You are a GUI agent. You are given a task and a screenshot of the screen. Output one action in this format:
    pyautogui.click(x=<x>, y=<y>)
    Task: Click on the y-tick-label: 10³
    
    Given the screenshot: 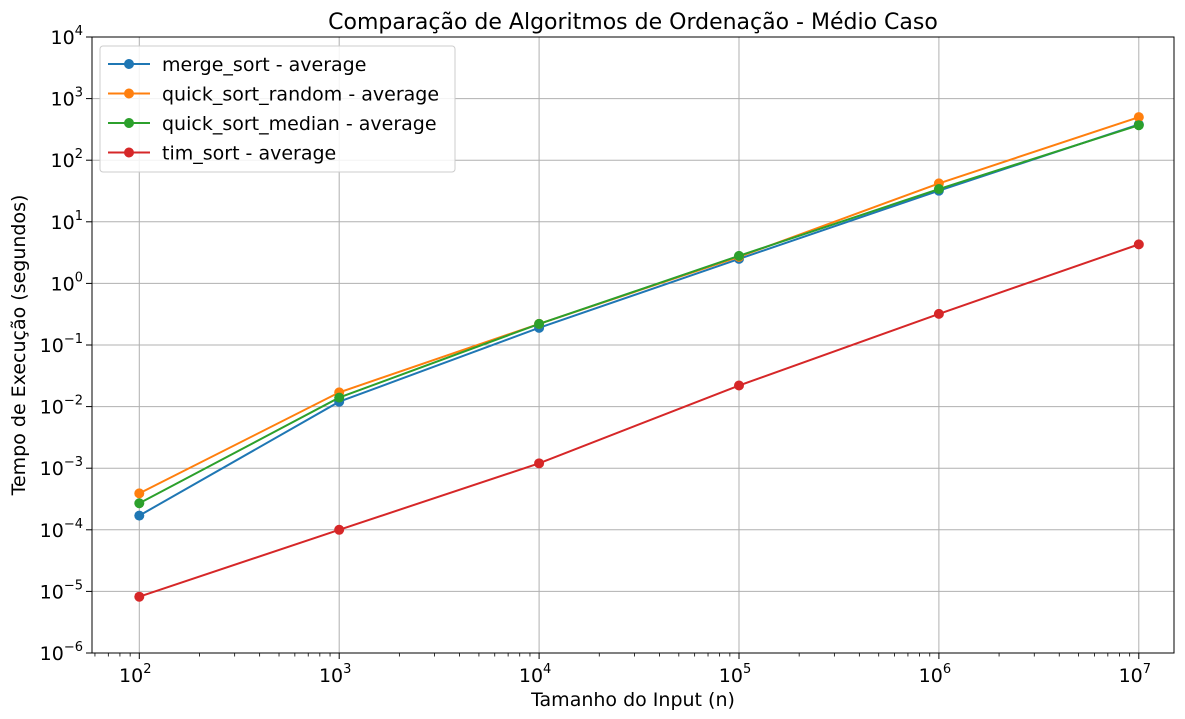 What is the action you would take?
    pyautogui.click(x=67, y=98)
    